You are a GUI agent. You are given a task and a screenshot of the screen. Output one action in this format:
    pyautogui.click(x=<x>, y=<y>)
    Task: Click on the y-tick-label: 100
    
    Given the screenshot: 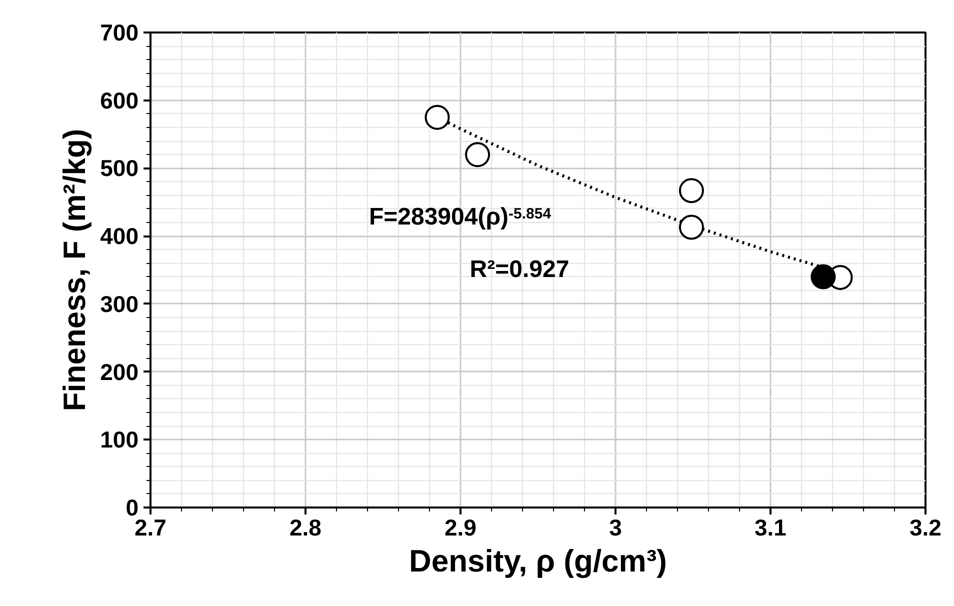 What is the action you would take?
    pyautogui.click(x=119, y=439)
    